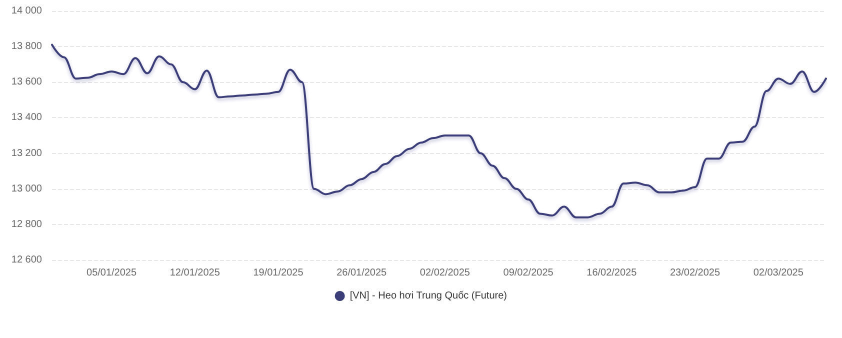 Image resolution: width=842 pixels, height=338 pixels. What do you see at coordinates (362, 273) in the screenshot?
I see `x-tick-label: 26/01/2025` at bounding box center [362, 273].